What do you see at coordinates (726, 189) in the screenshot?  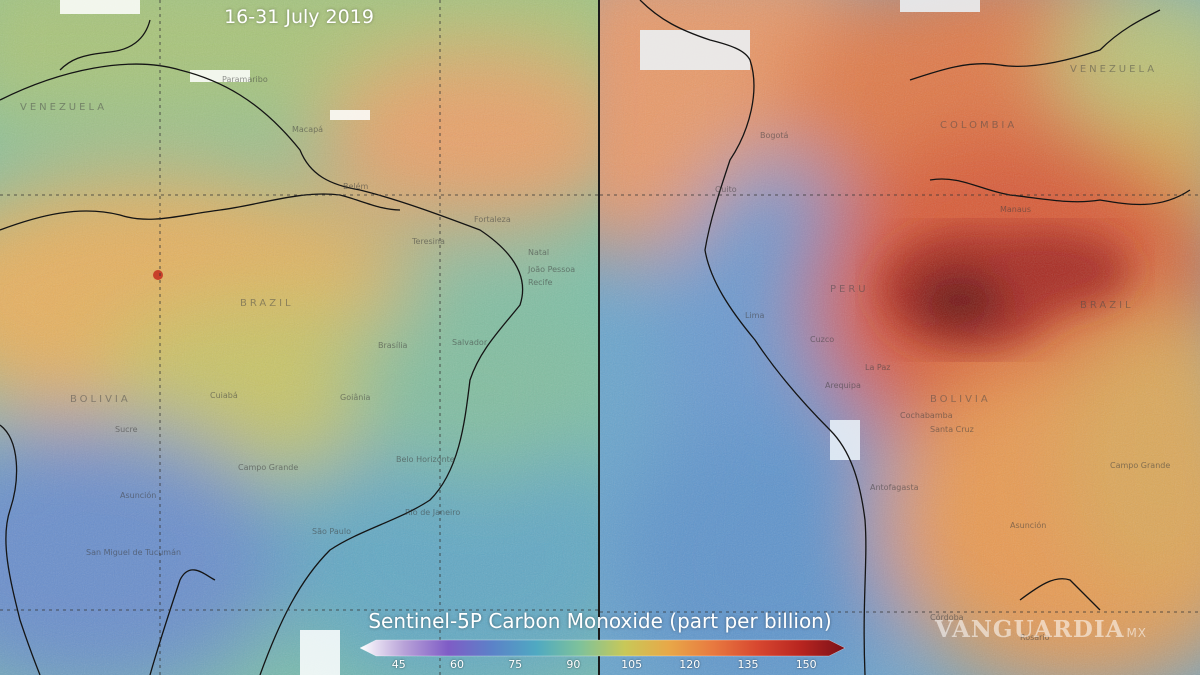 I see `city-label: Quito` at bounding box center [726, 189].